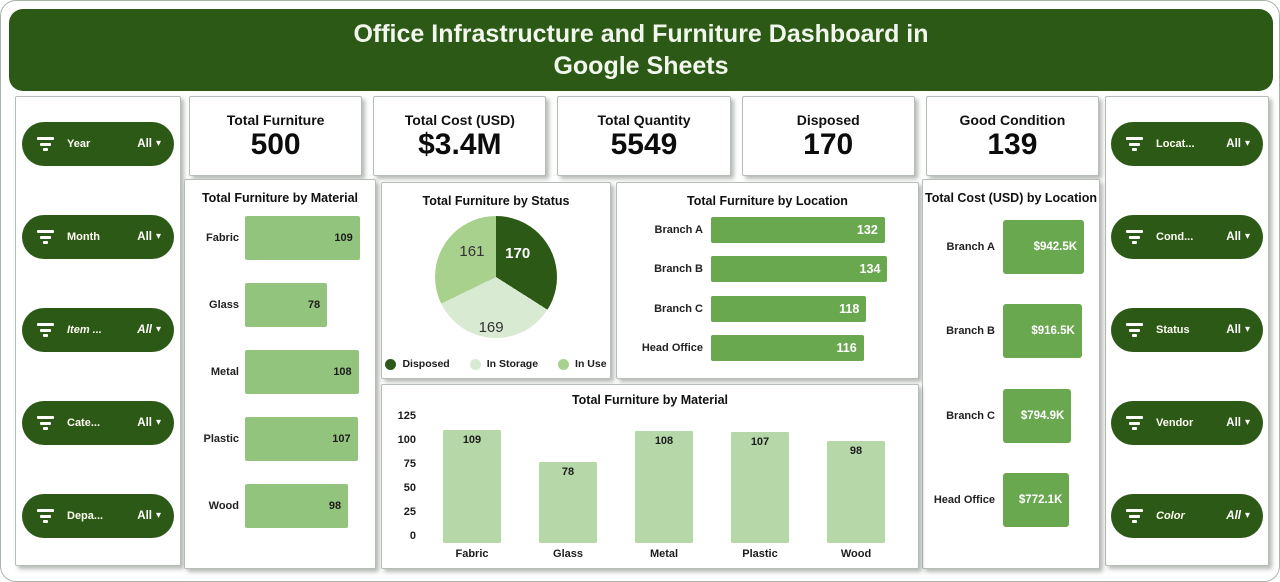 Image resolution: width=1280 pixels, height=582 pixels. Describe the element at coordinates (1173, 330) in the screenshot. I see `filter-label: Status` at that location.